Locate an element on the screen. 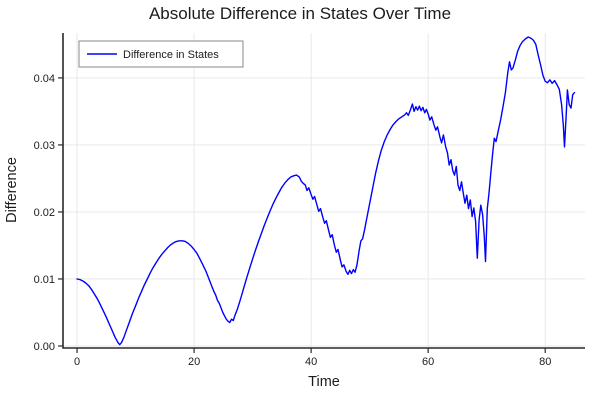 The image size is (600, 400). x-tick-label: 60 is located at coordinates (428, 362).